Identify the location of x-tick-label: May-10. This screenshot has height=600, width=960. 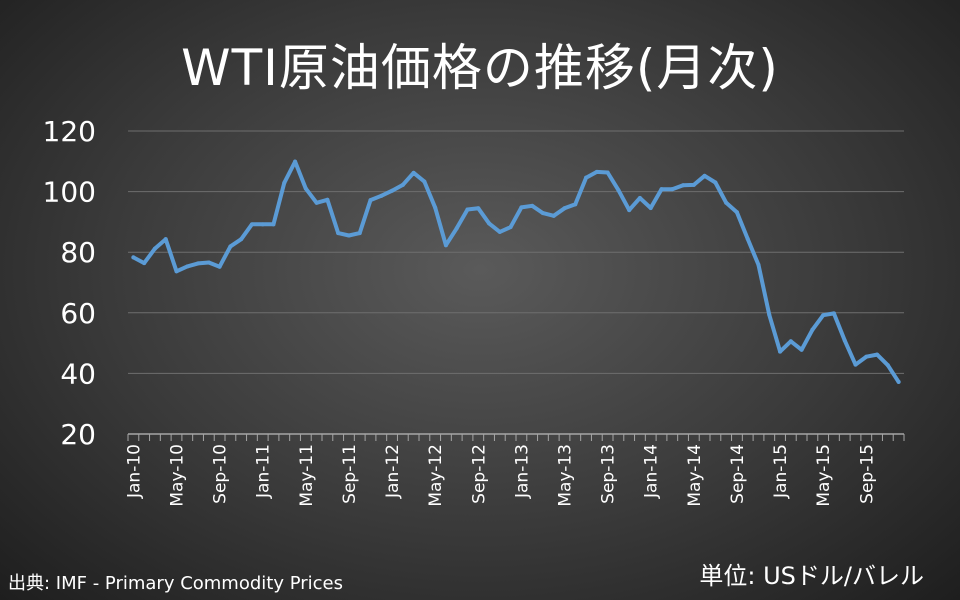
(178, 475).